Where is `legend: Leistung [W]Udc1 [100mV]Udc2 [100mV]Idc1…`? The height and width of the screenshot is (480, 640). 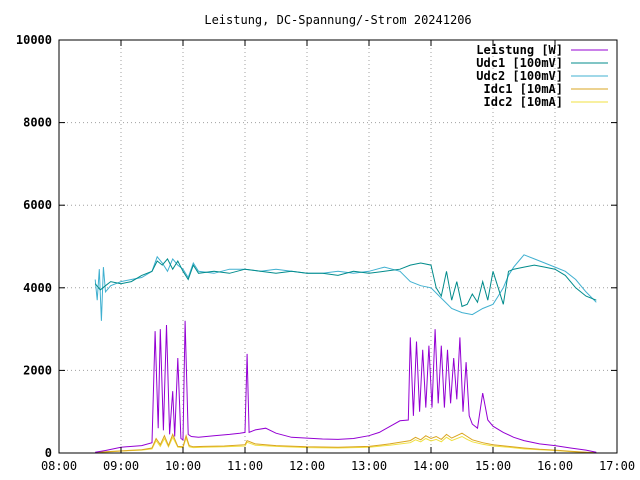 legend: Leistung [W]Udc1 [100mV]Udc2 [100mV]Idc1… is located at coordinates (542, 76).